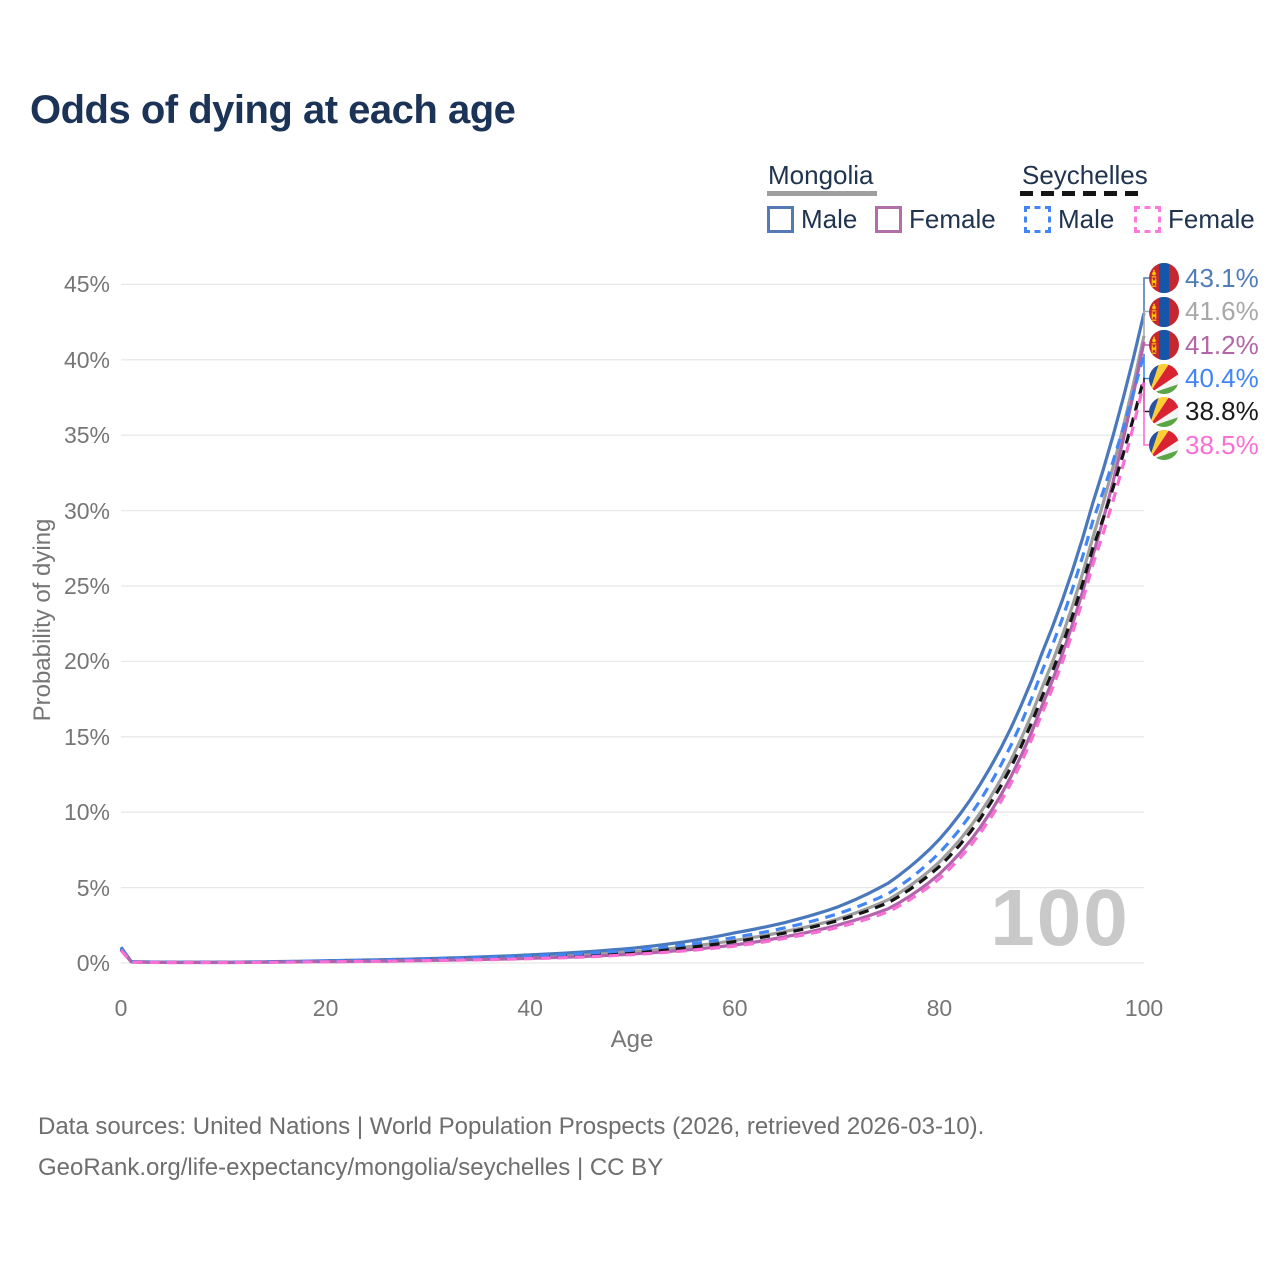  What do you see at coordinates (1147, 219) in the screenshot?
I see `seychelles-female-swatch-icon` at bounding box center [1147, 219].